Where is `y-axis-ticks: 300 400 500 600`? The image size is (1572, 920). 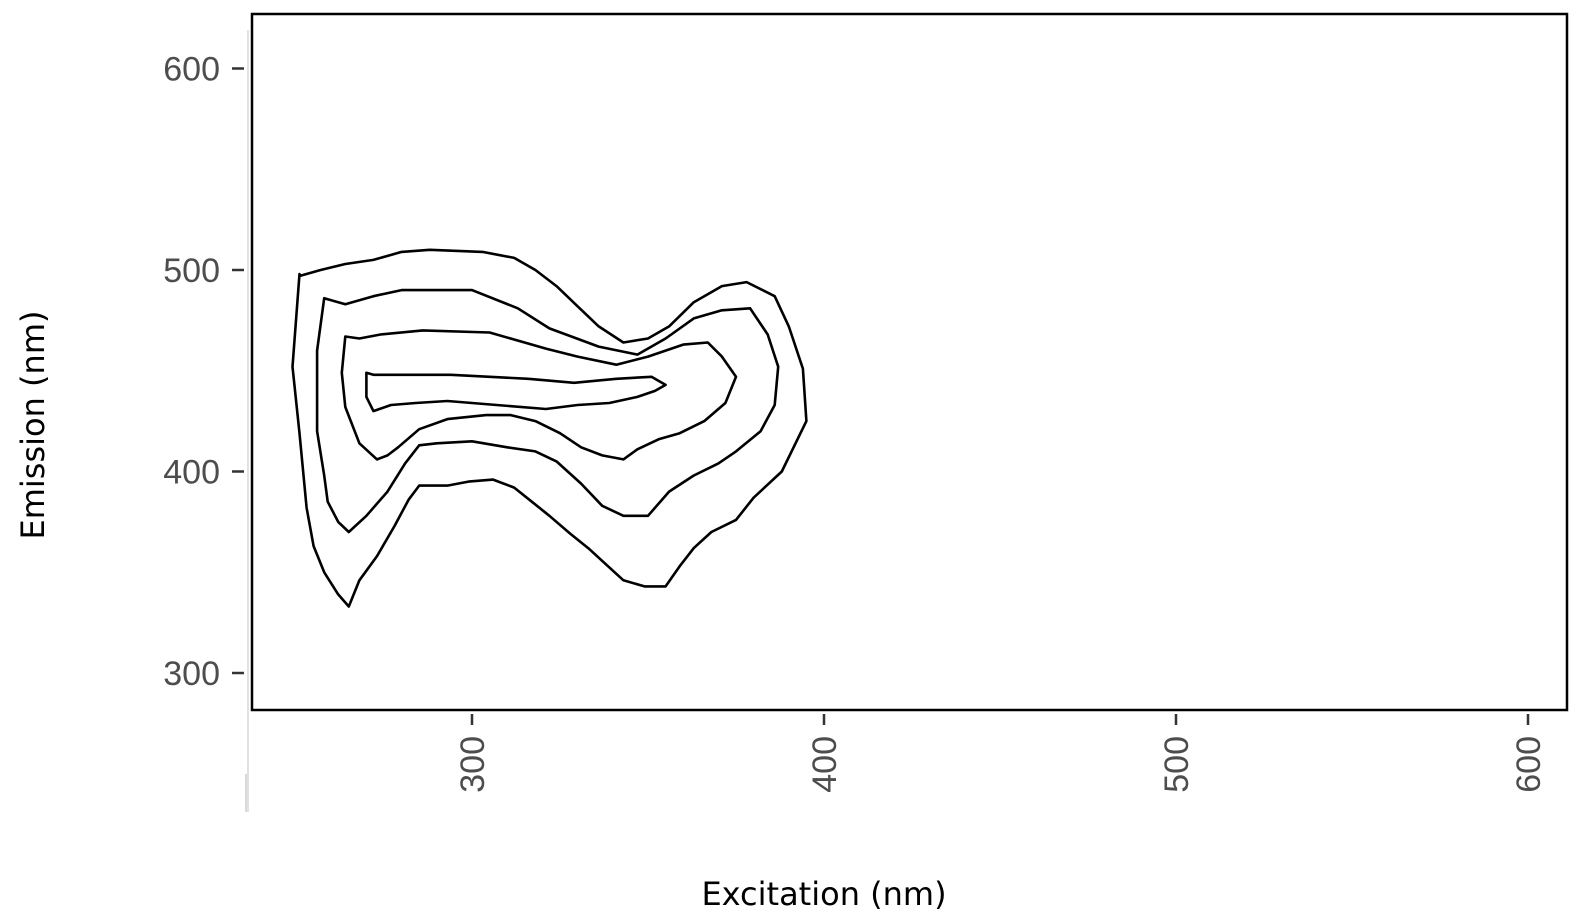 y-axis-ticks: 300 400 500 600 is located at coordinates (203, 372).